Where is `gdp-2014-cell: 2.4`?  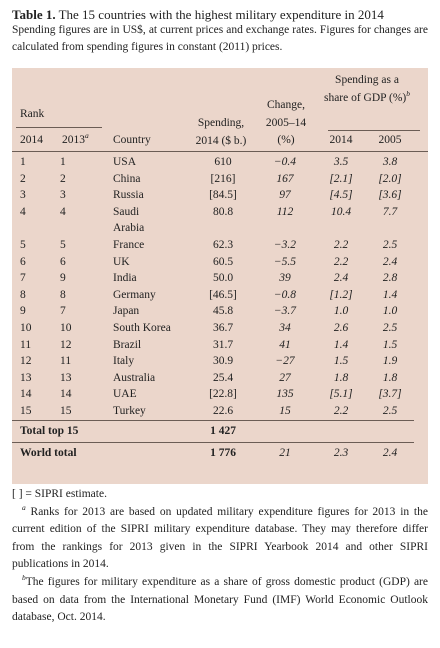 gdp-2014-cell: 2.4 is located at coordinates (341, 278).